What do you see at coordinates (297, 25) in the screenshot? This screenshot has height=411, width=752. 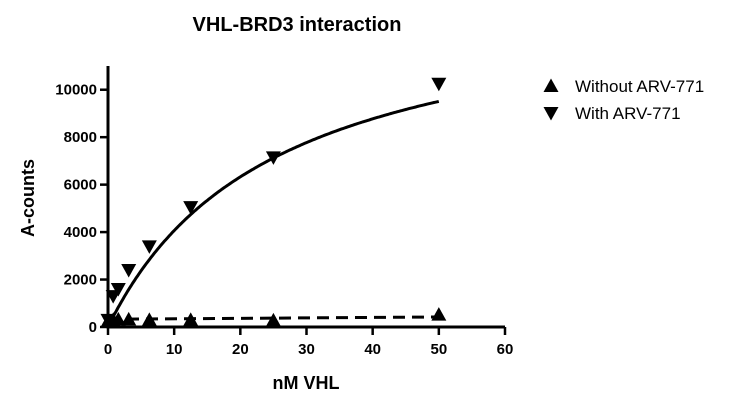 I see `chart-title: VHL-BRD3 interaction` at bounding box center [297, 25].